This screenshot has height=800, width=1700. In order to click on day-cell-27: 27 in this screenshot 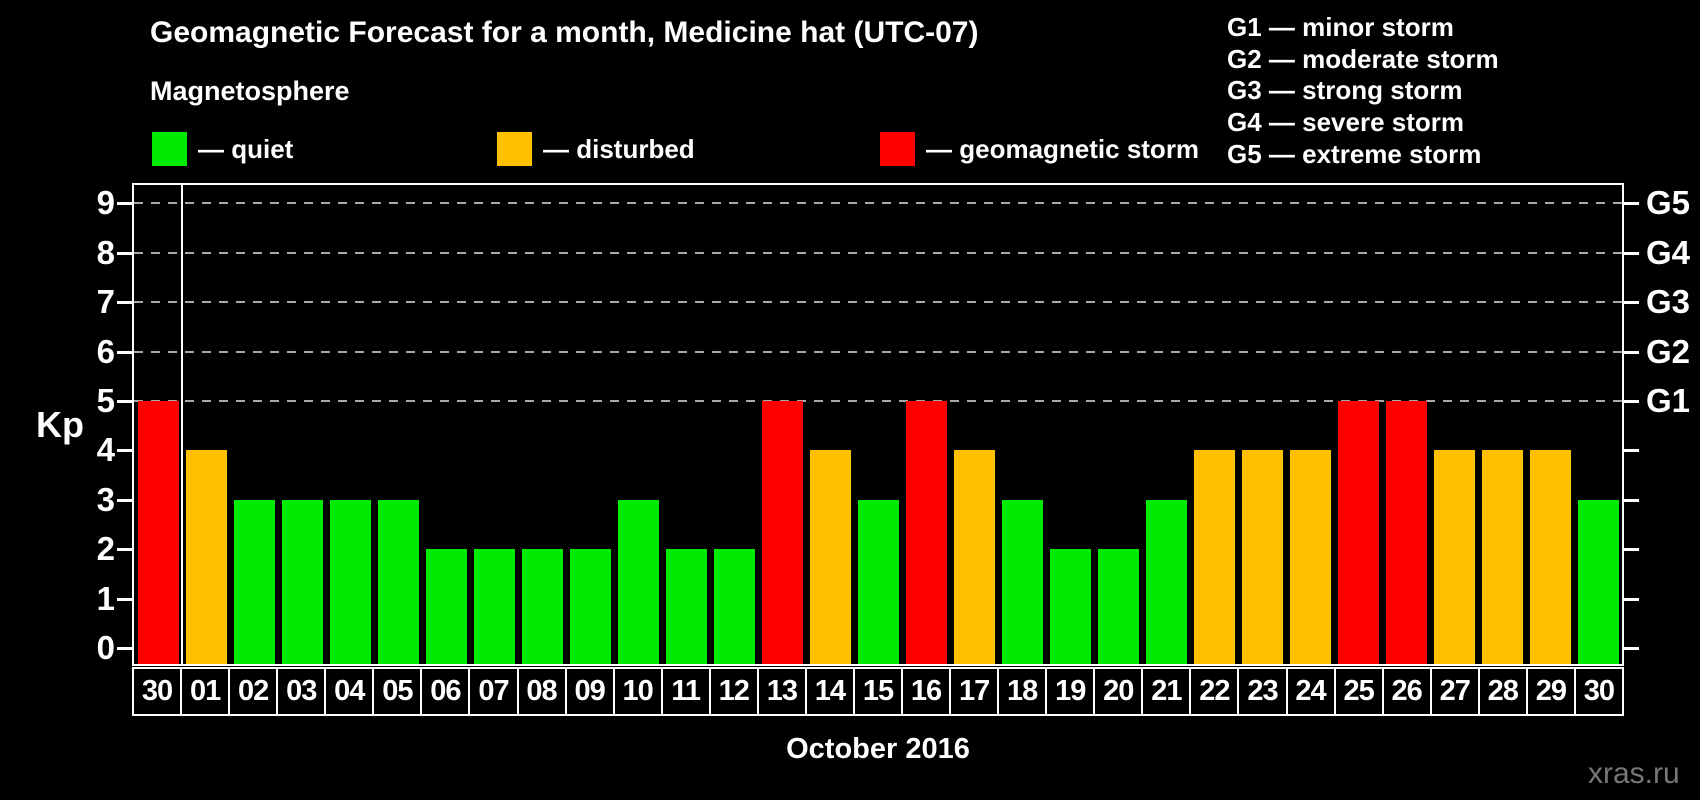, I will do `click(1453, 691)`.